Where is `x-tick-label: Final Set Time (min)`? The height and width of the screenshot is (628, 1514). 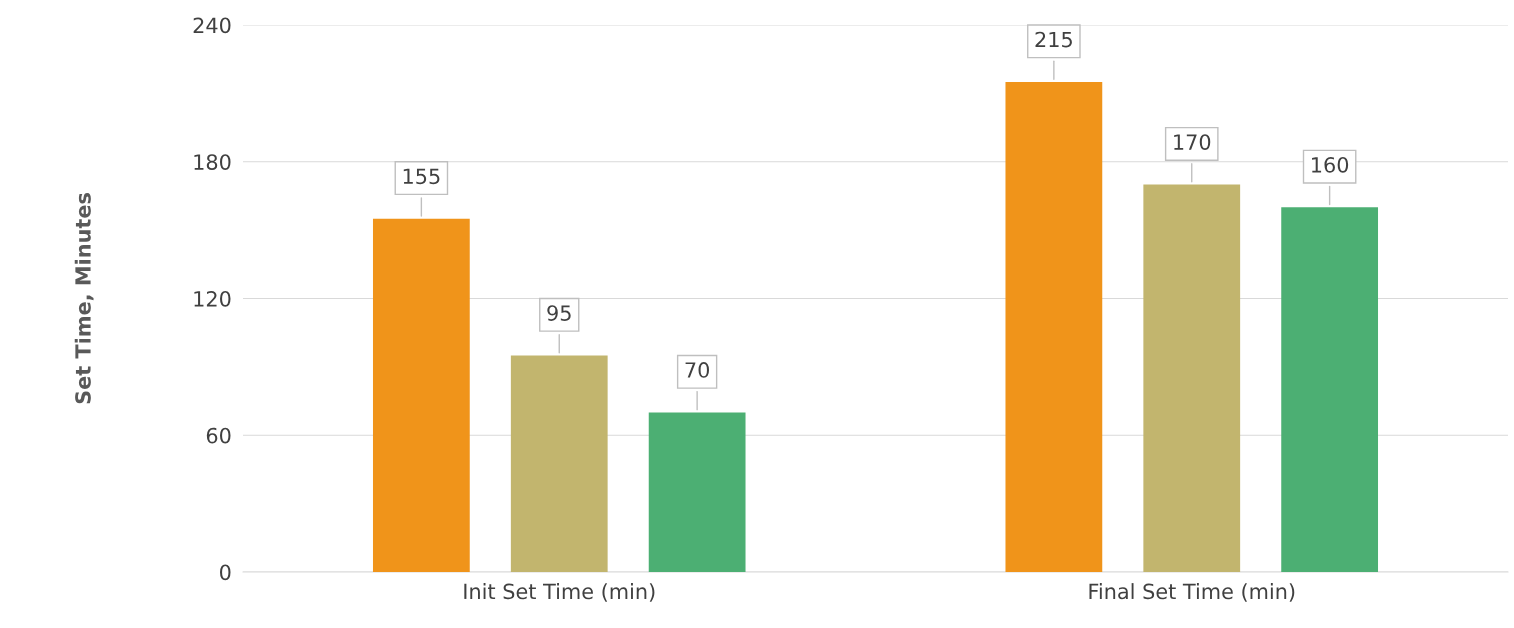
x-tick-label: Final Set Time (min) is located at coordinates (1192, 592).